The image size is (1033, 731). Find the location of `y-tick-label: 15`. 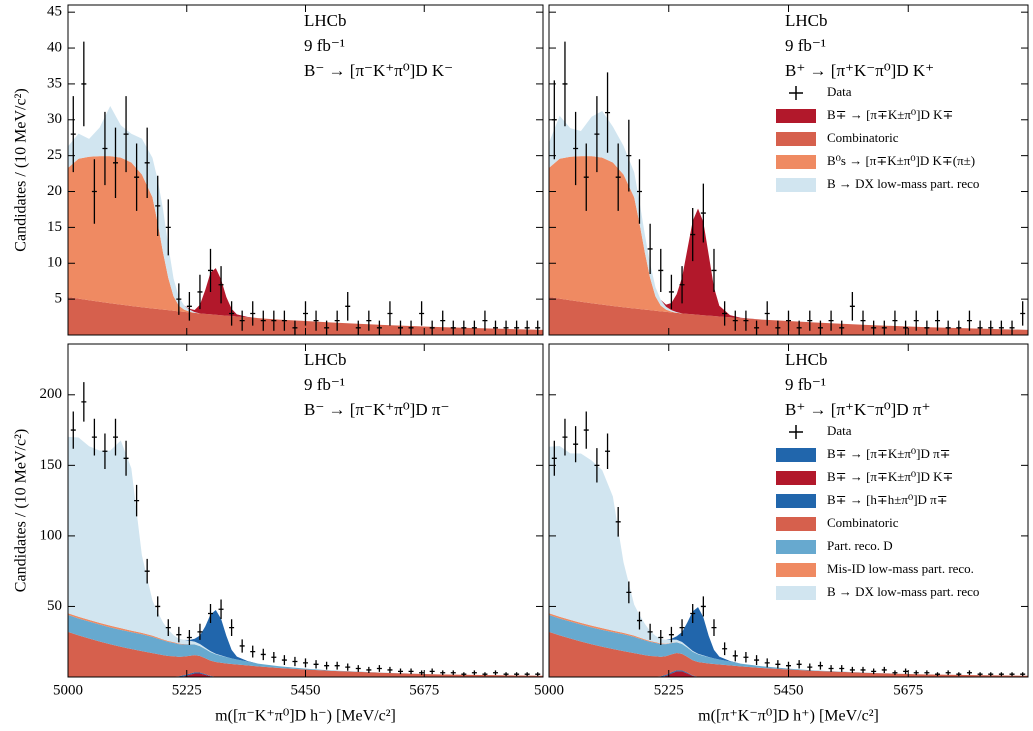

y-tick-label: 15 is located at coordinates (54, 227).